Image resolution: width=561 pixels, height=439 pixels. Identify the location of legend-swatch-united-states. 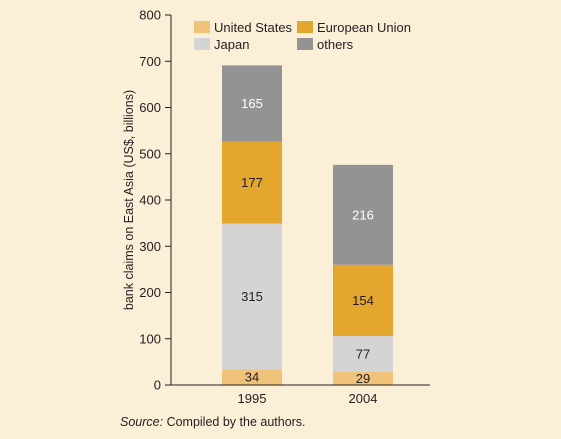
(202, 27).